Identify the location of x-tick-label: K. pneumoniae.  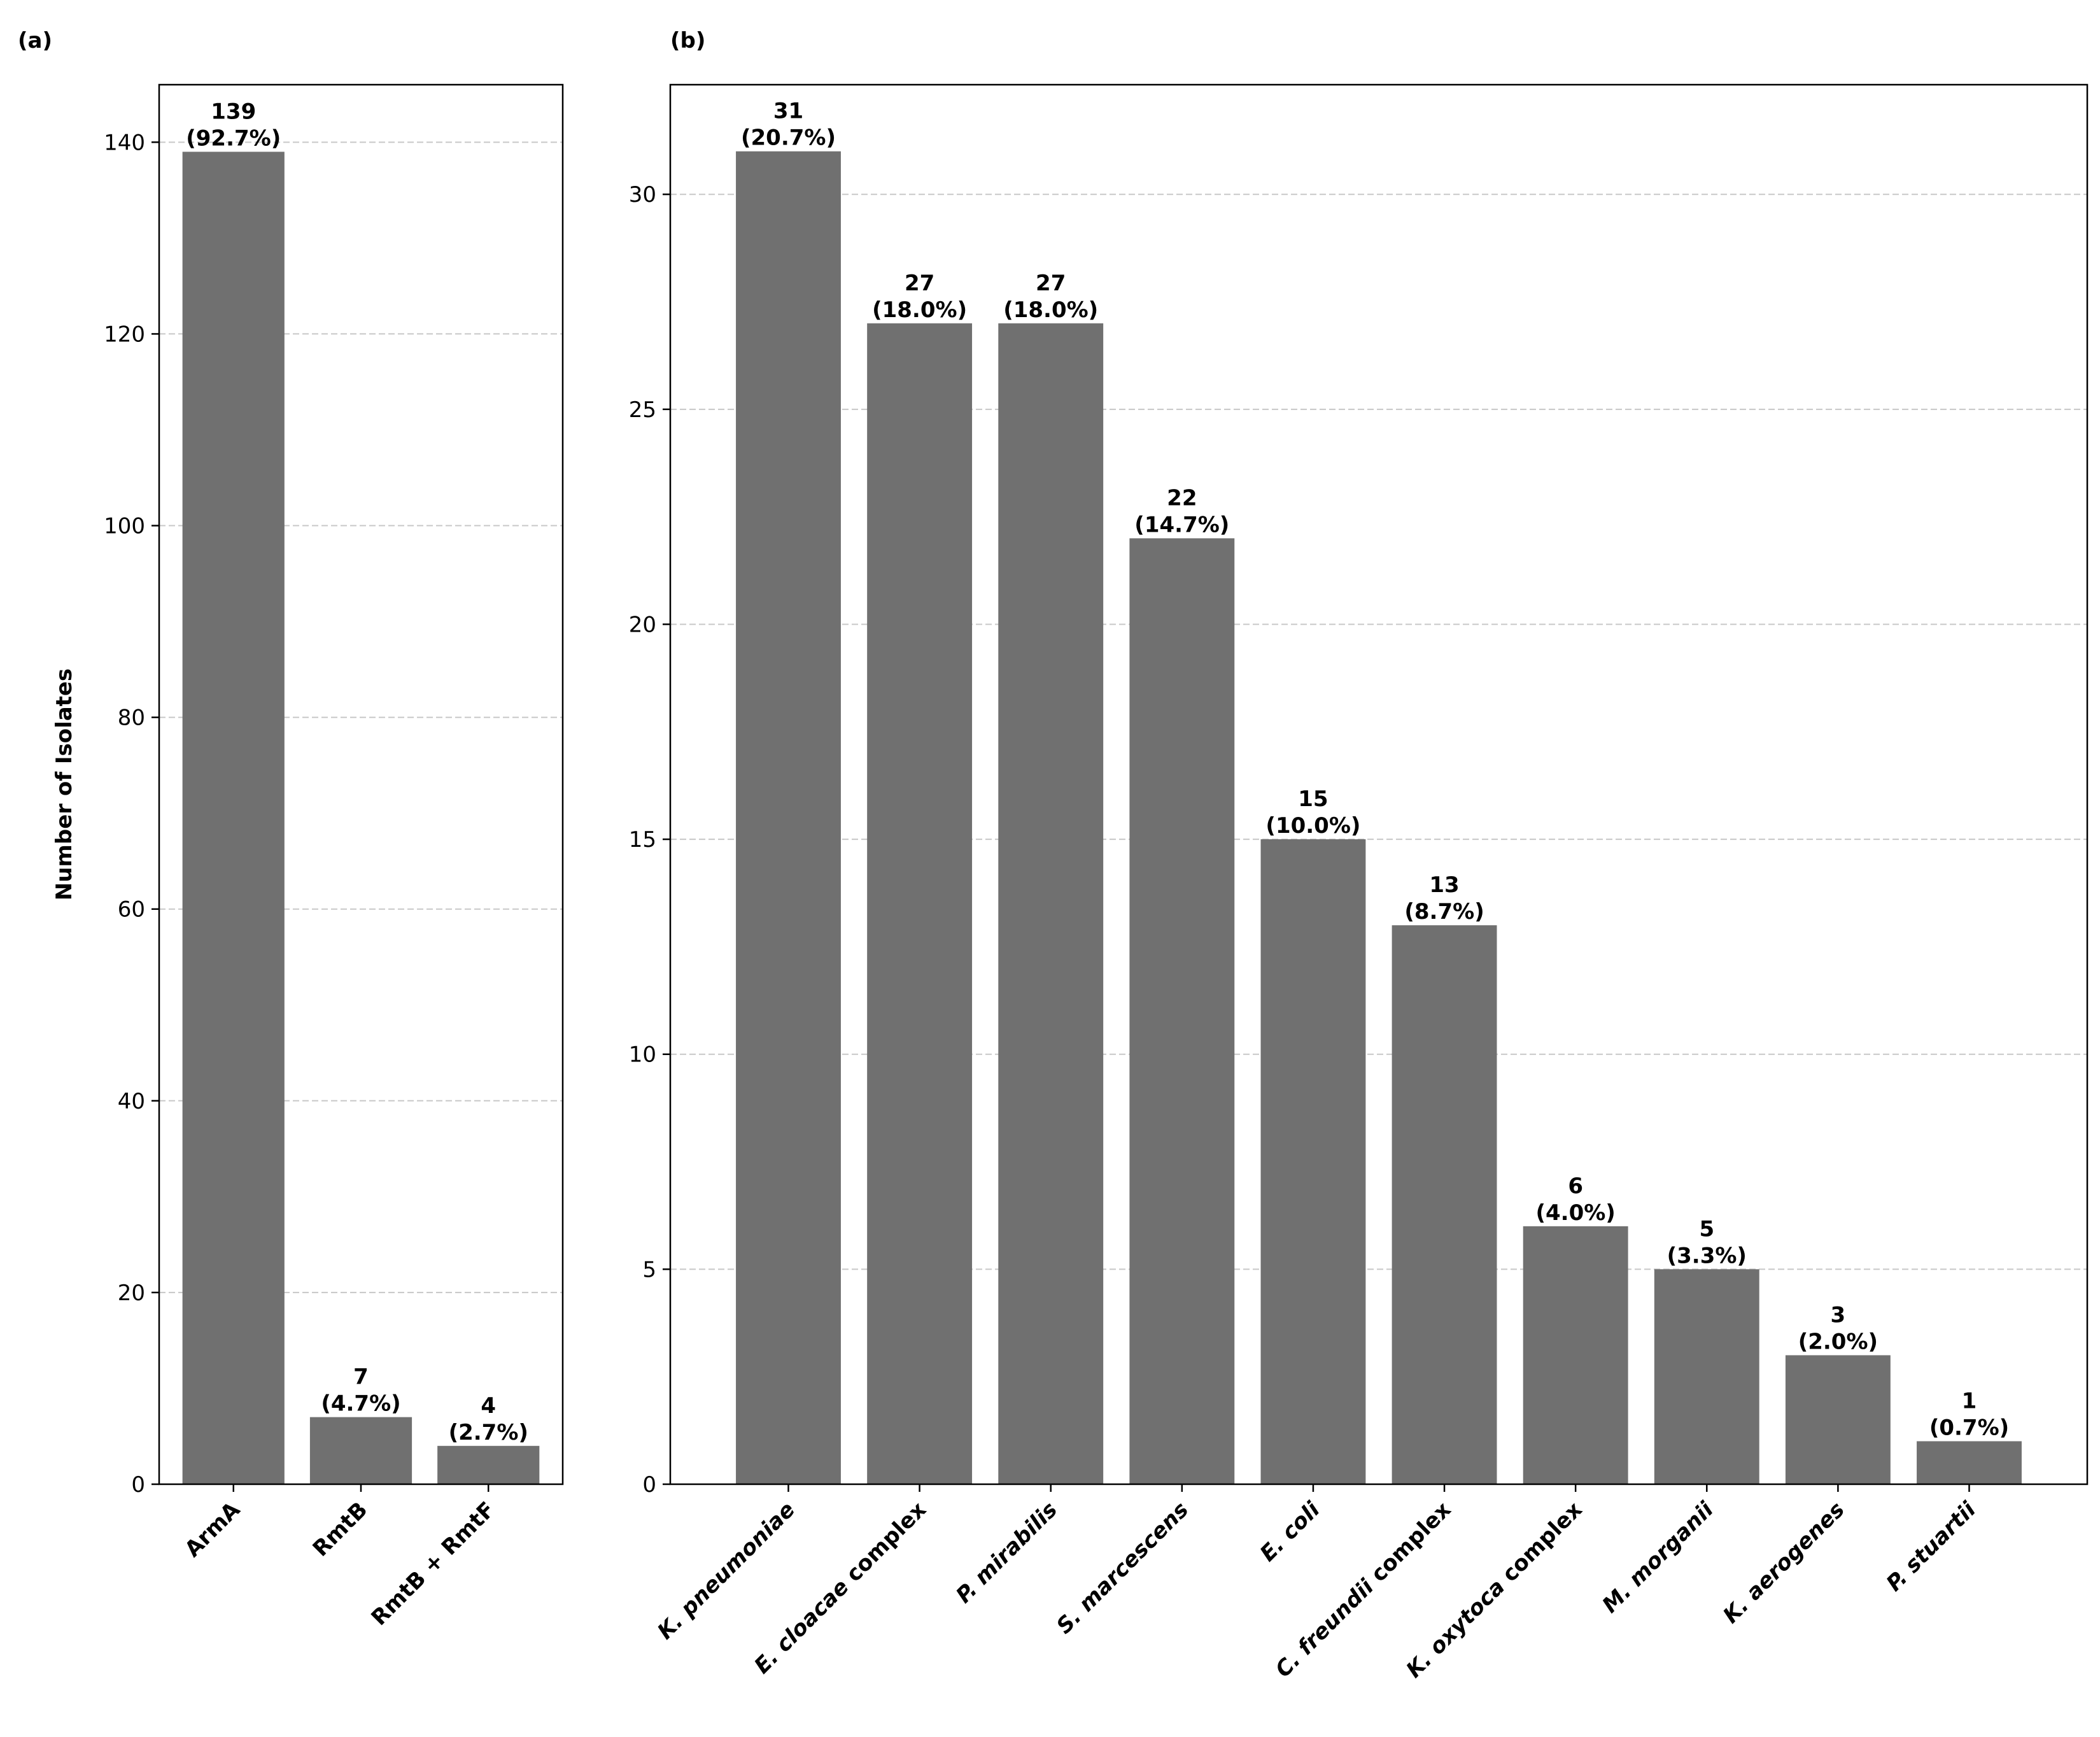
(726, 1571).